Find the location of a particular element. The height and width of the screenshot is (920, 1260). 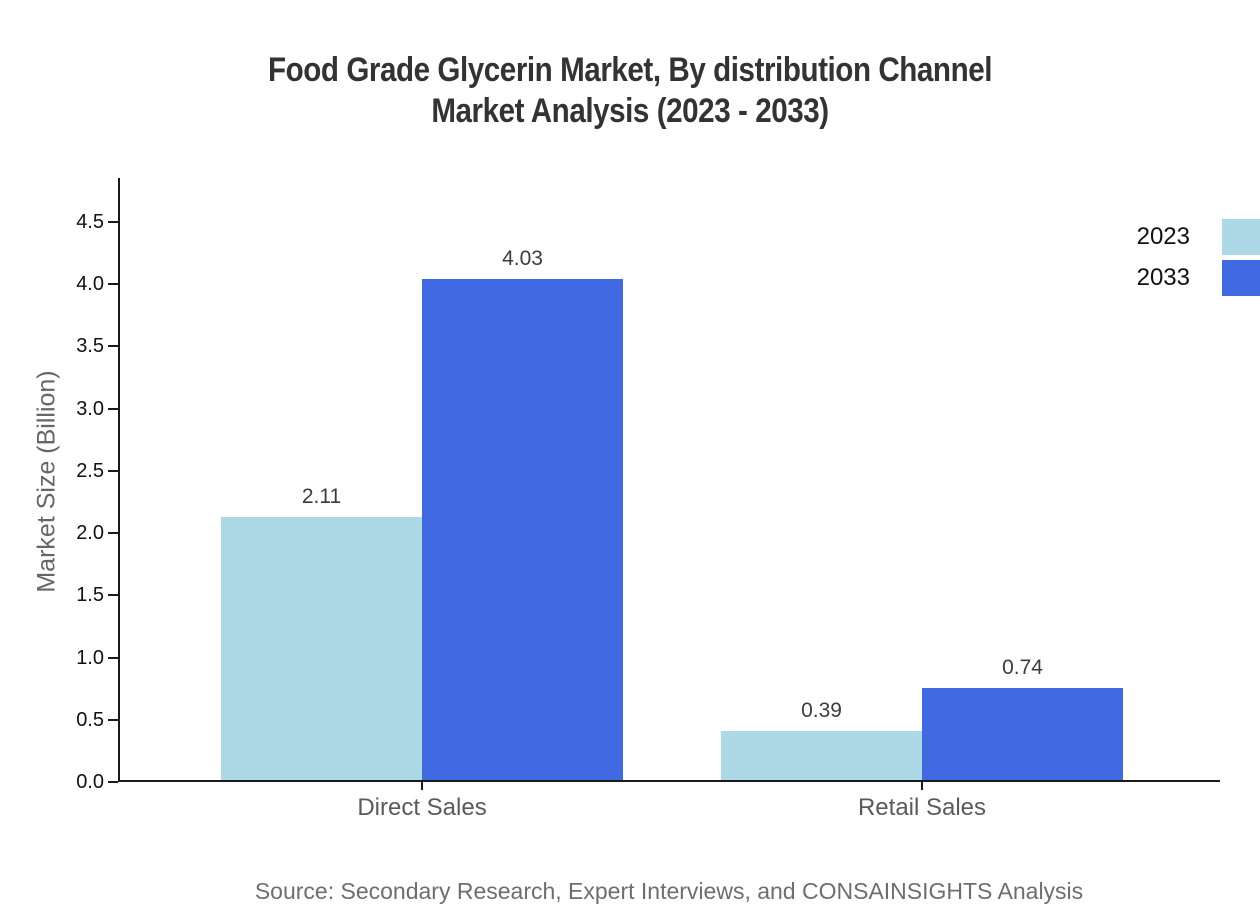

bar-2023-retail-sales is located at coordinates (821, 755).